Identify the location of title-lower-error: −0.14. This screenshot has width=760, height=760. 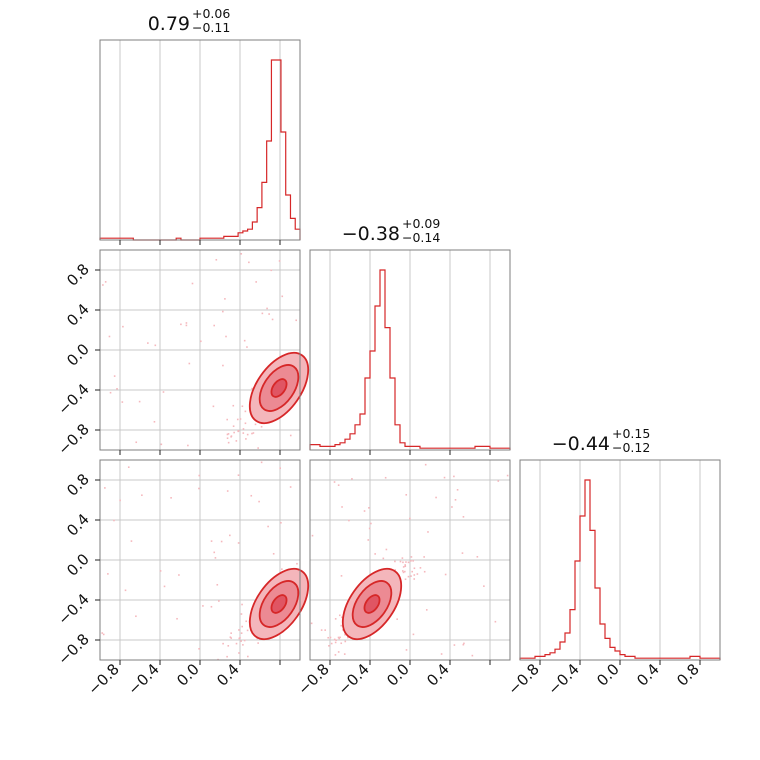
(421, 237).